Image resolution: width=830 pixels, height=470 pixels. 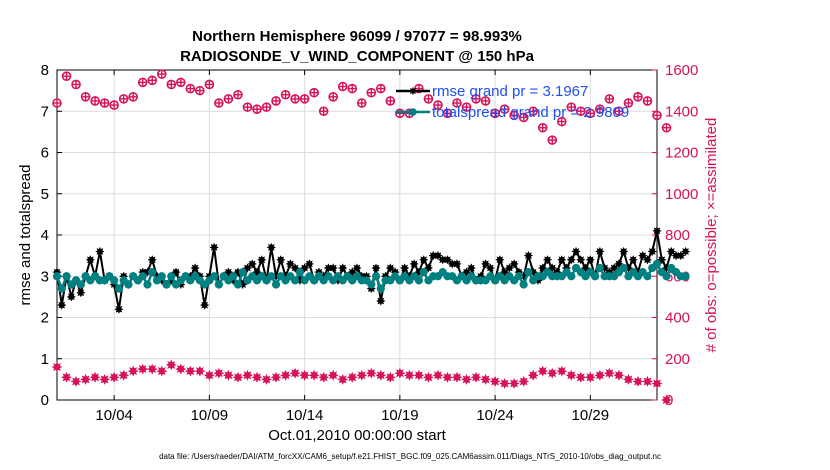 I want to click on y-axis-right-label: # of obs: o=possible; ×=assimilated, so click(x=711, y=235).